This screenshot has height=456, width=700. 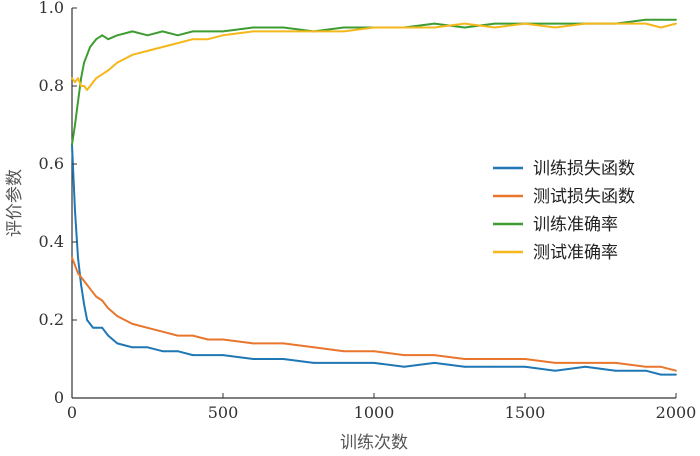 What do you see at coordinates (575, 253) in the screenshot?
I see `legend-label: 测试准确率` at bounding box center [575, 253].